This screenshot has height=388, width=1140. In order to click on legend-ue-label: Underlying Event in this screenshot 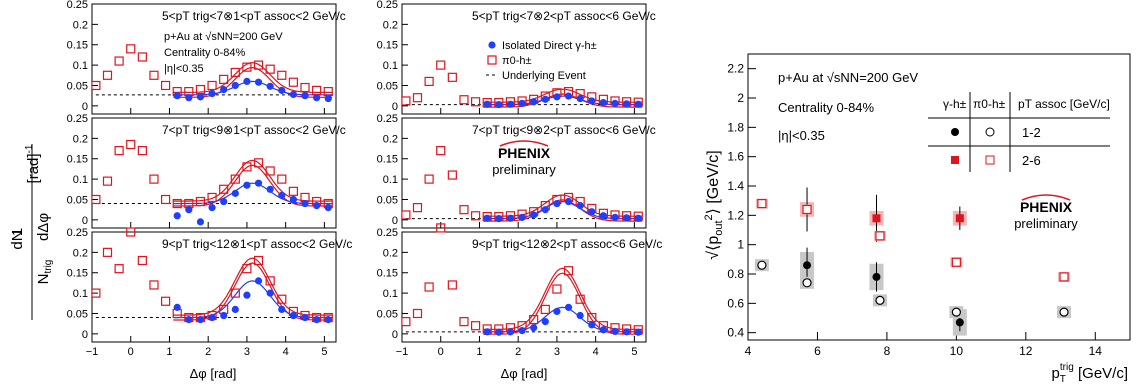, I will do `click(544, 76)`.